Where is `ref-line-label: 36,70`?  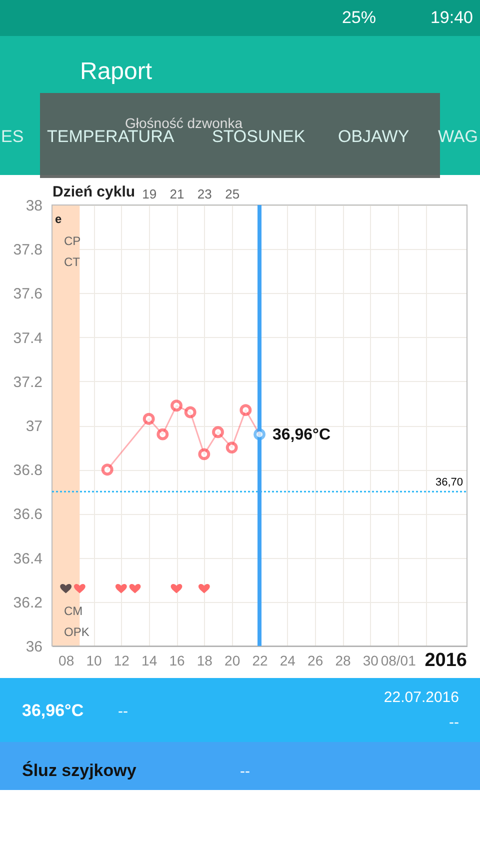 ref-line-label: 36,70 is located at coordinates (449, 482).